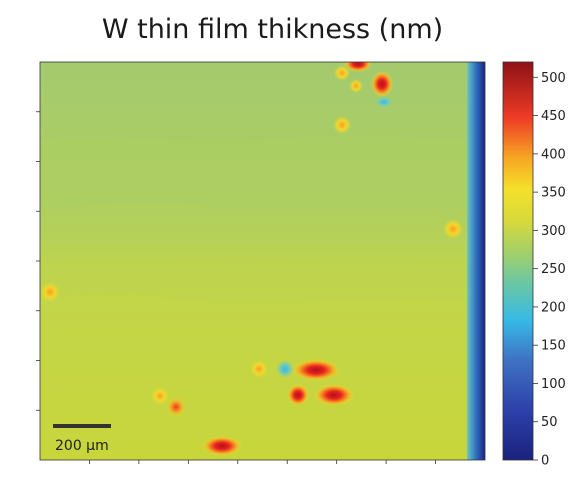 This screenshot has width=580, height=490. I want to click on scale-bar: 200 µm, so click(82, 439).